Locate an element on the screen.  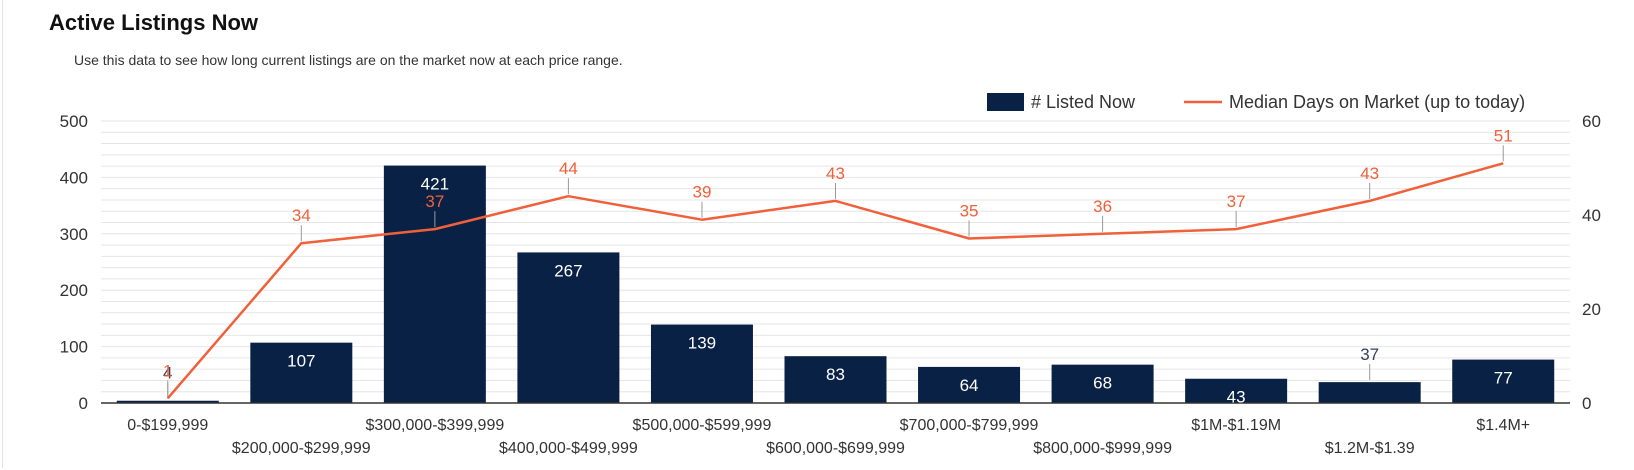
y-left-tick-label: 200 is located at coordinates (74, 290).